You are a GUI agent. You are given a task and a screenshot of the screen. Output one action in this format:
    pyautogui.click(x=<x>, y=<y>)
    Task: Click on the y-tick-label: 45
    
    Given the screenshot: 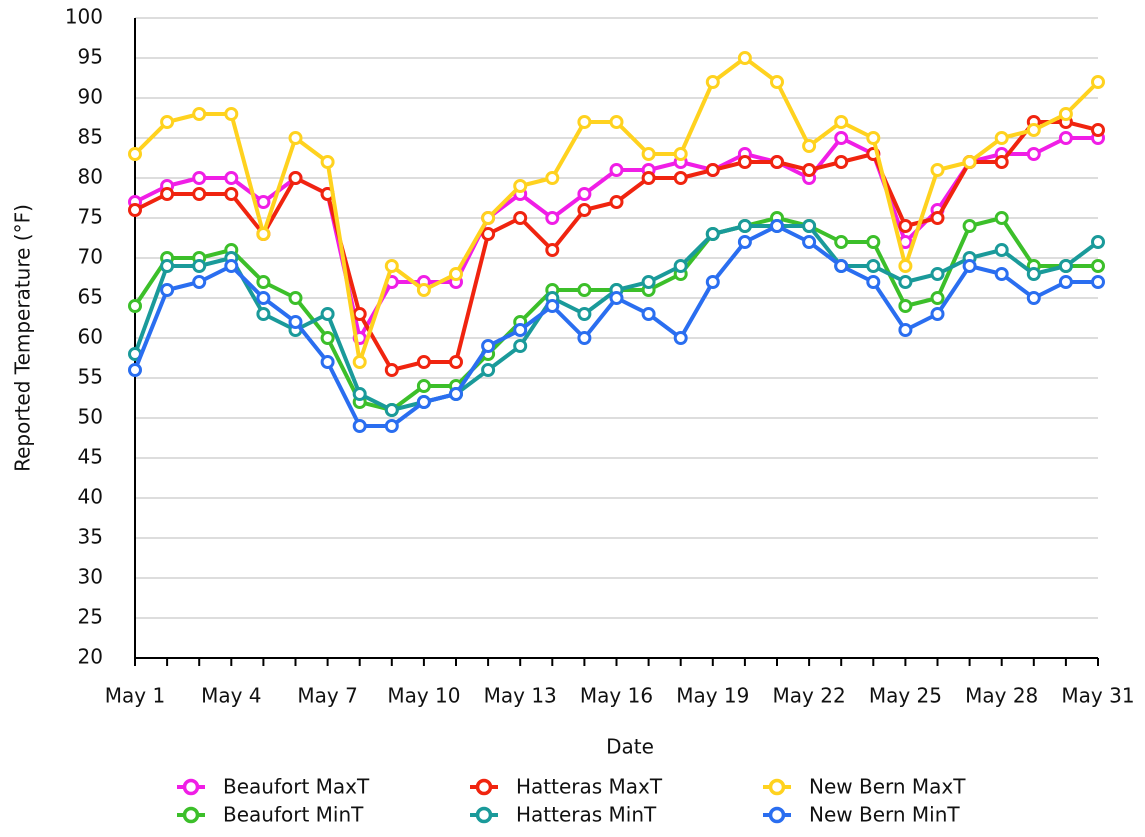 What is the action you would take?
    pyautogui.click(x=90, y=457)
    